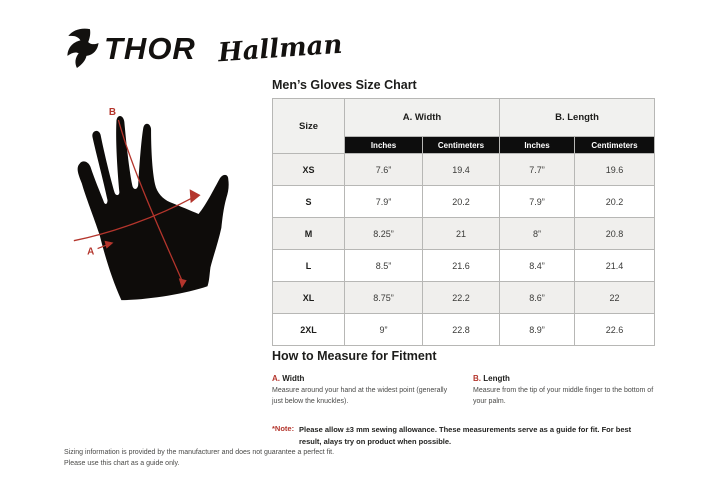  What do you see at coordinates (537, 329) in the screenshot?
I see `length-inches-cell: 8.9”` at bounding box center [537, 329].